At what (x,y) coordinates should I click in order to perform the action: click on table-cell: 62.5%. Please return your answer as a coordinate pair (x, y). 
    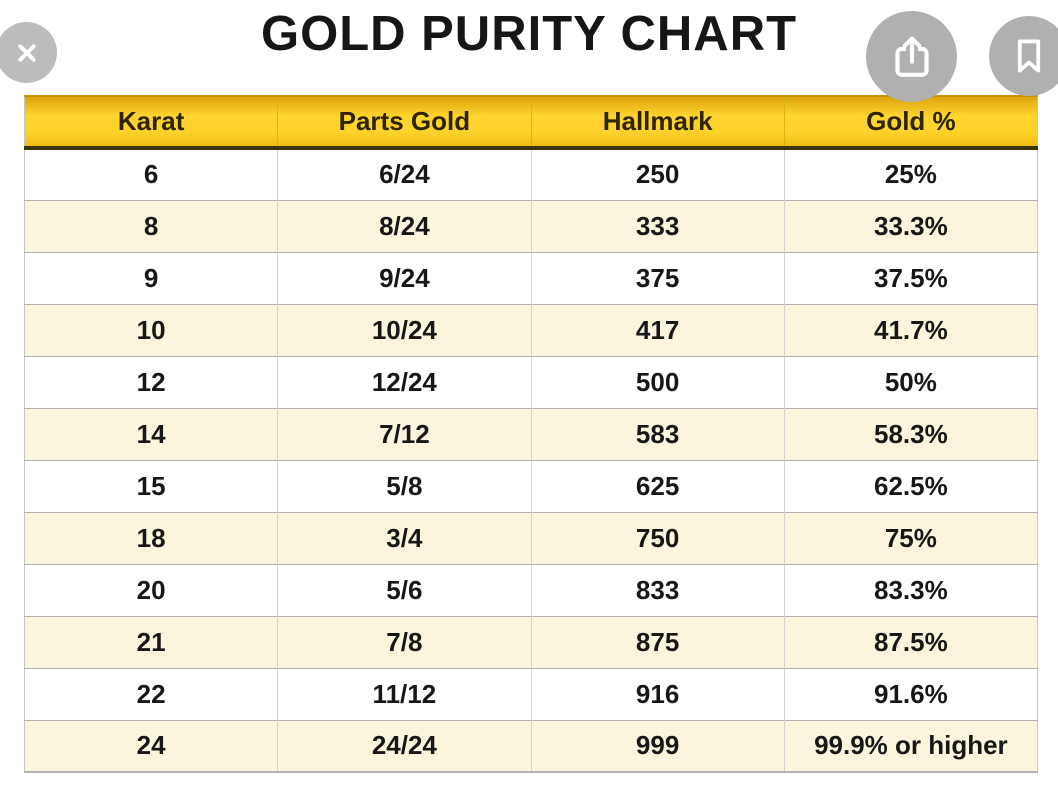
    Looking at the image, I should click on (910, 485).